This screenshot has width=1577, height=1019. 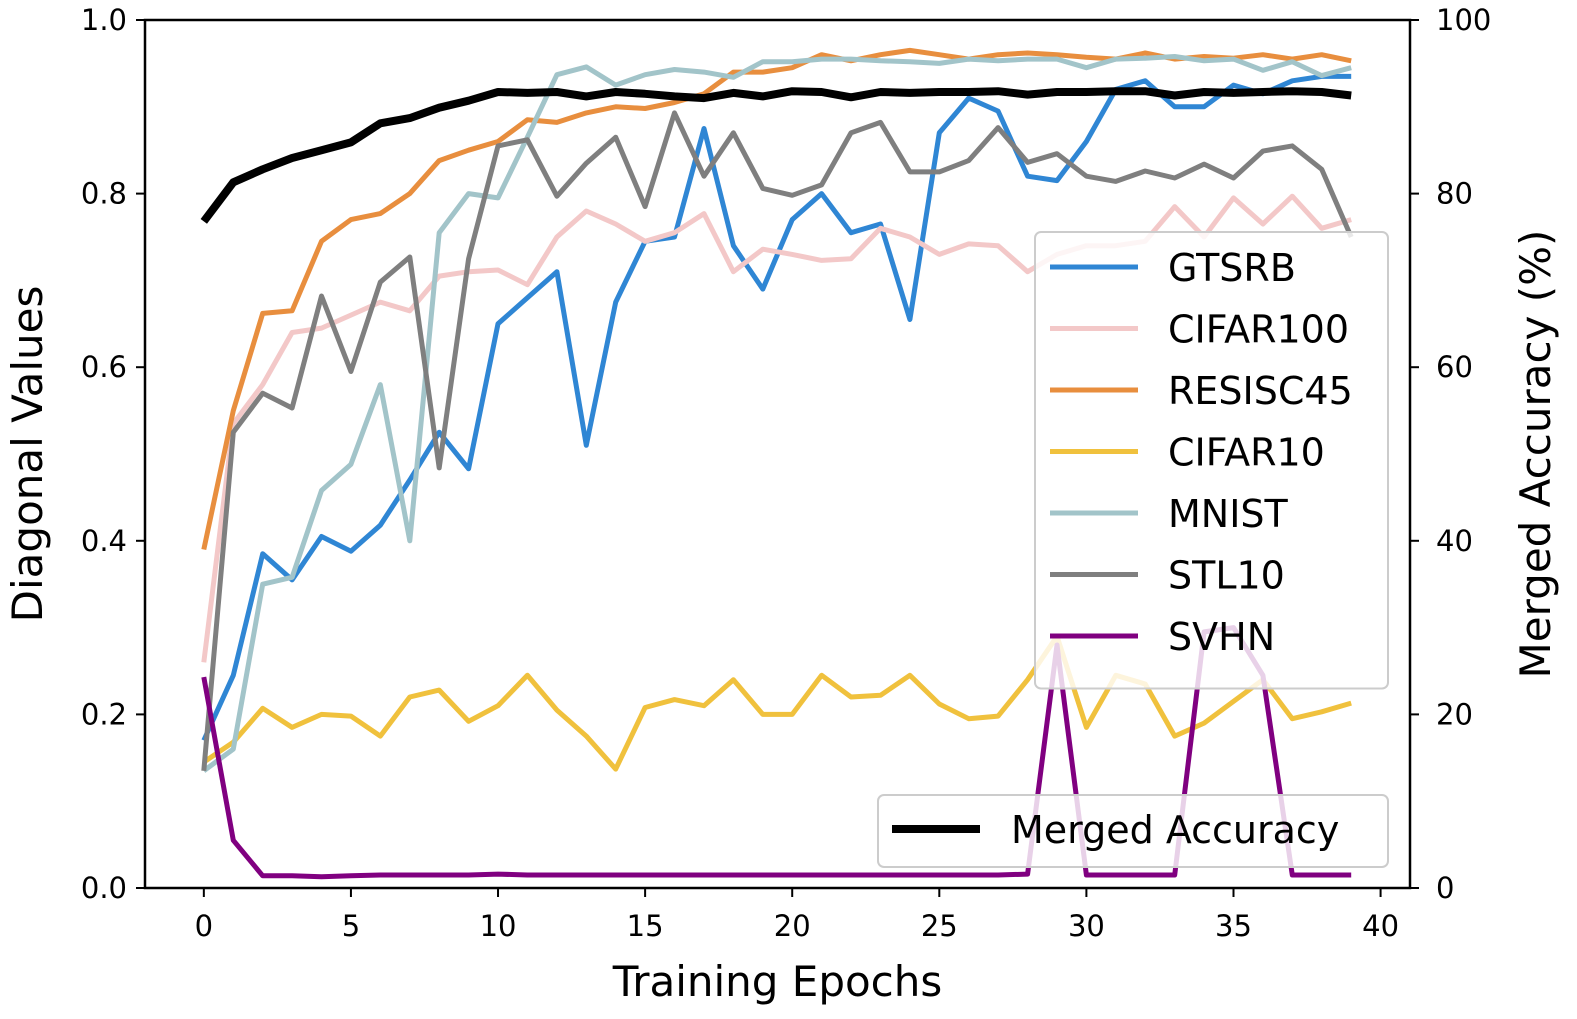 I want to click on right-y-tick-label: 0, so click(x=1445, y=888).